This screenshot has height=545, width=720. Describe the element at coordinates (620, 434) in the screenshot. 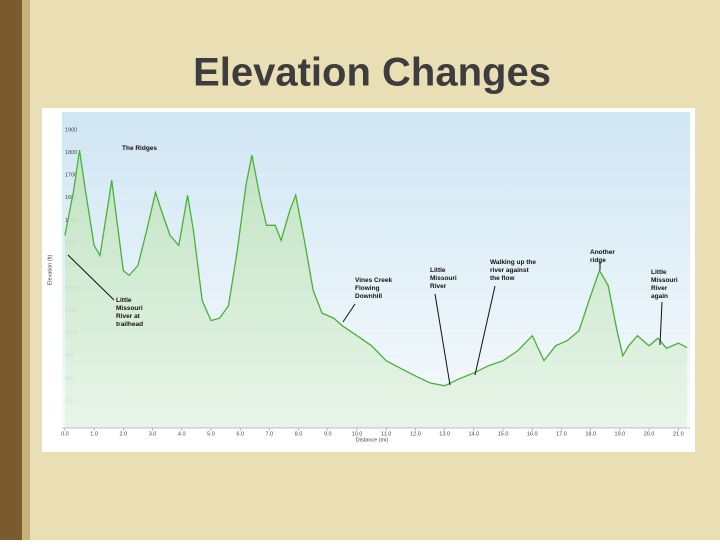

I see `x-tick-label: 19.0` at that location.